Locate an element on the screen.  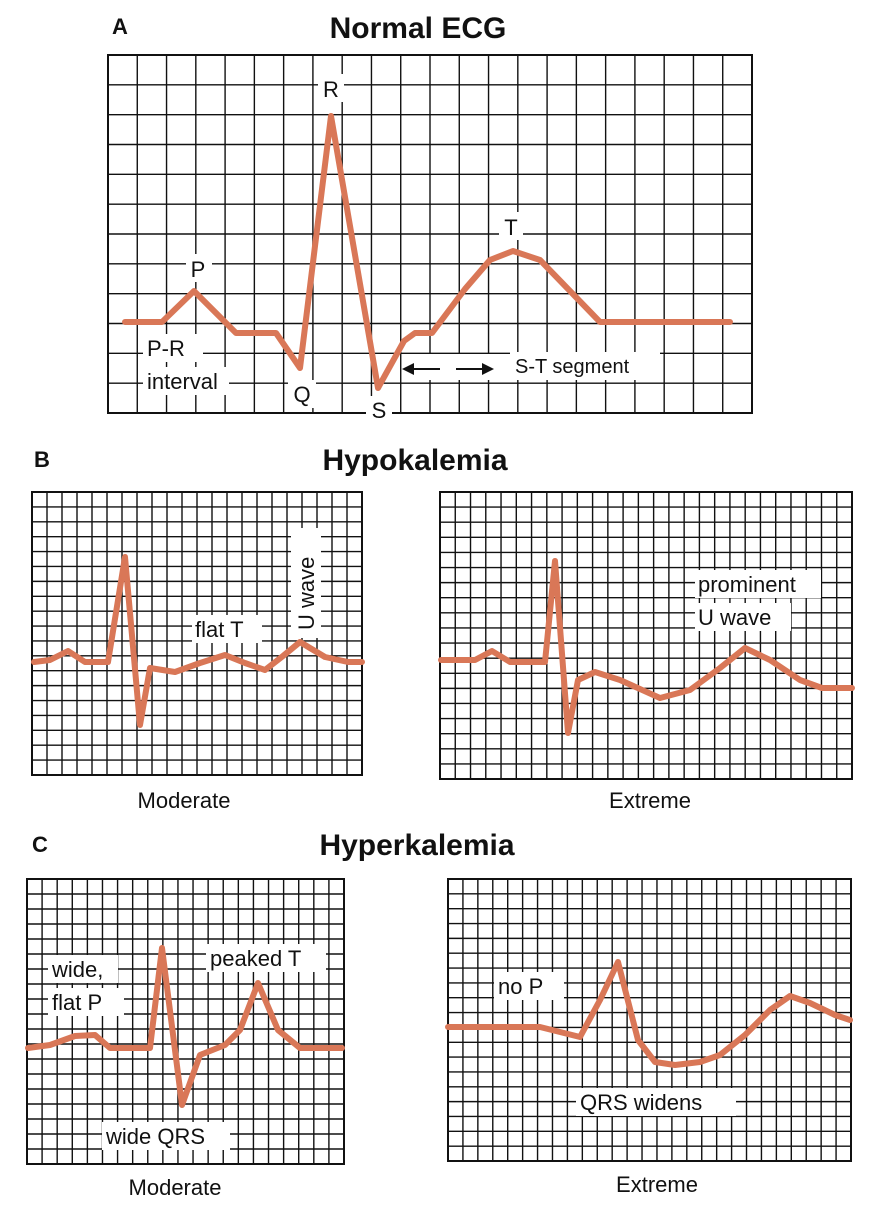
st-segment-label: S-T segment is located at coordinates (572, 367).